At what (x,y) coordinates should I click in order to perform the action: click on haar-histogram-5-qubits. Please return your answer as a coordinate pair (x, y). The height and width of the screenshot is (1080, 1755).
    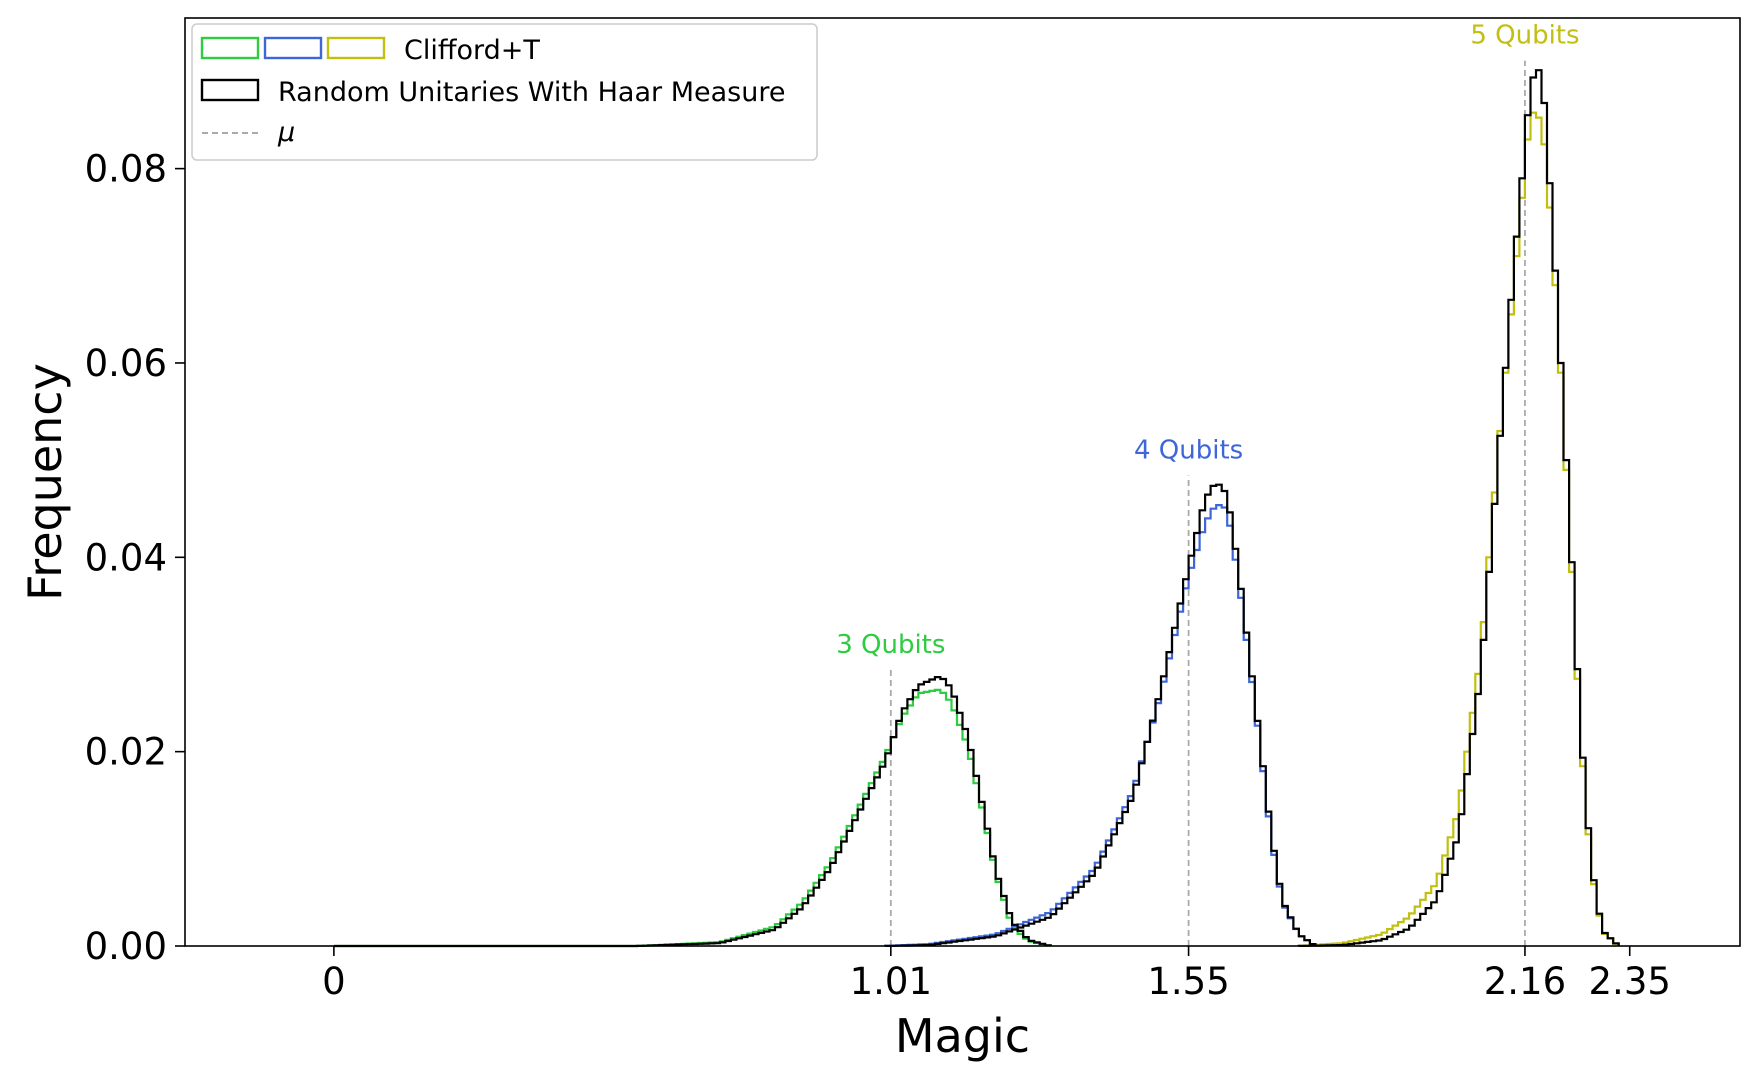
    Looking at the image, I should click on (1458, 508).